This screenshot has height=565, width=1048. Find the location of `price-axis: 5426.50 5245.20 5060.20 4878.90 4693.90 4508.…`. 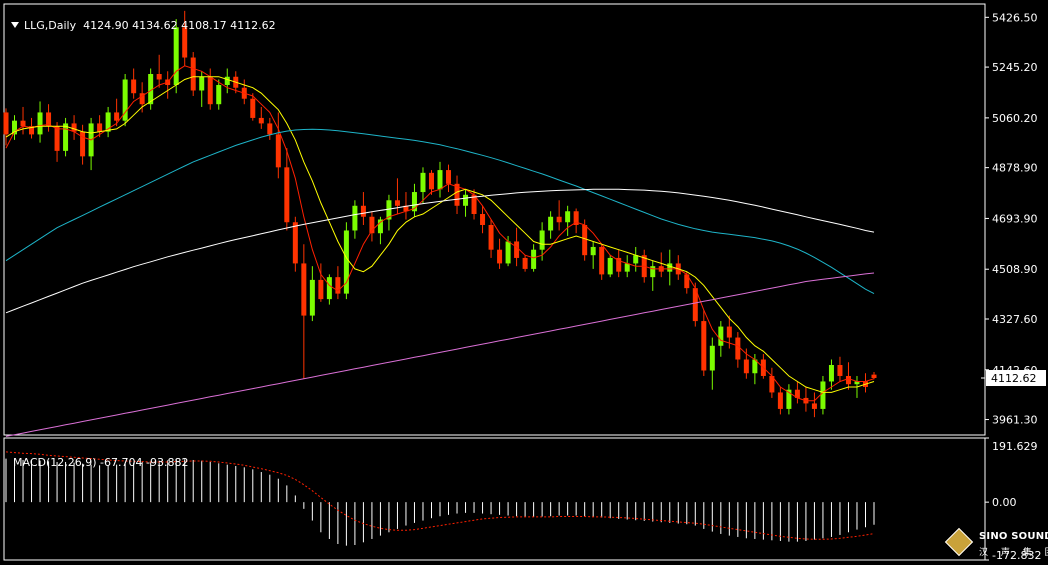

price-axis: 5426.50 5245.20 5060.20 4878.90 4693.90 4508.… is located at coordinates (1013, 286).